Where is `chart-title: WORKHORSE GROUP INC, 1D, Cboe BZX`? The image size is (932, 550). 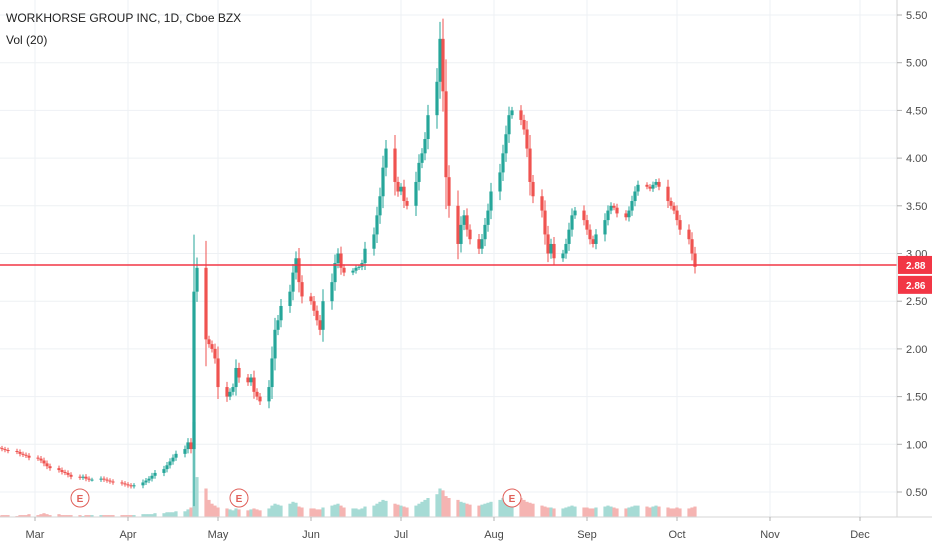
chart-title: WORKHORSE GROUP INC, 1D, Cboe BZX is located at coordinates (123, 18).